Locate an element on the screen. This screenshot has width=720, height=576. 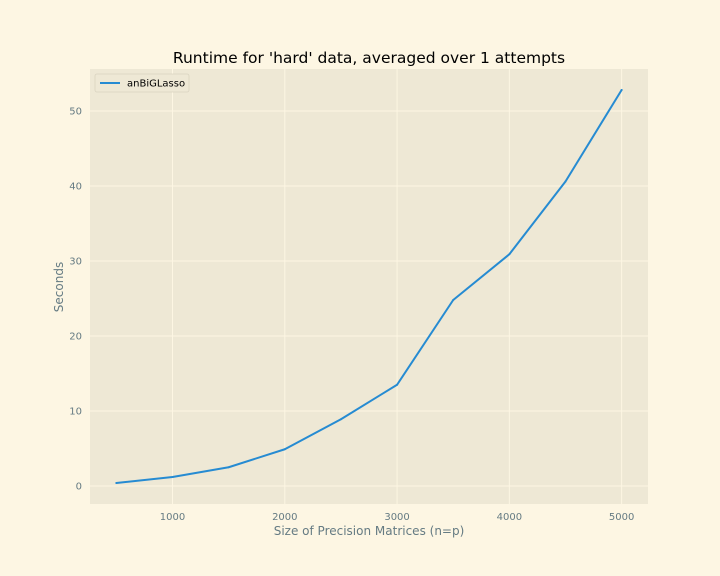
y-axis-label: Seconds is located at coordinates (59, 287).